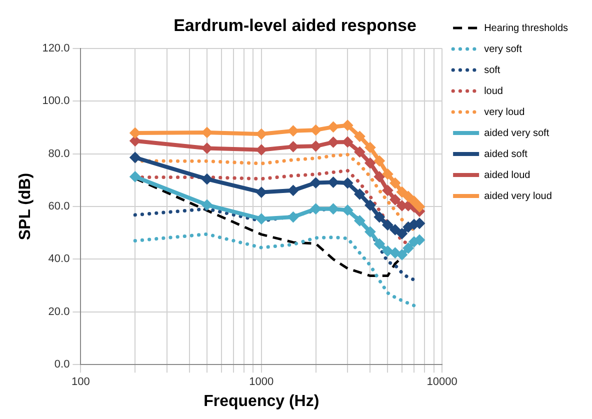 The width and height of the screenshot is (592, 419). Describe the element at coordinates (506, 154) in the screenshot. I see `legend-label: aided soft` at that location.